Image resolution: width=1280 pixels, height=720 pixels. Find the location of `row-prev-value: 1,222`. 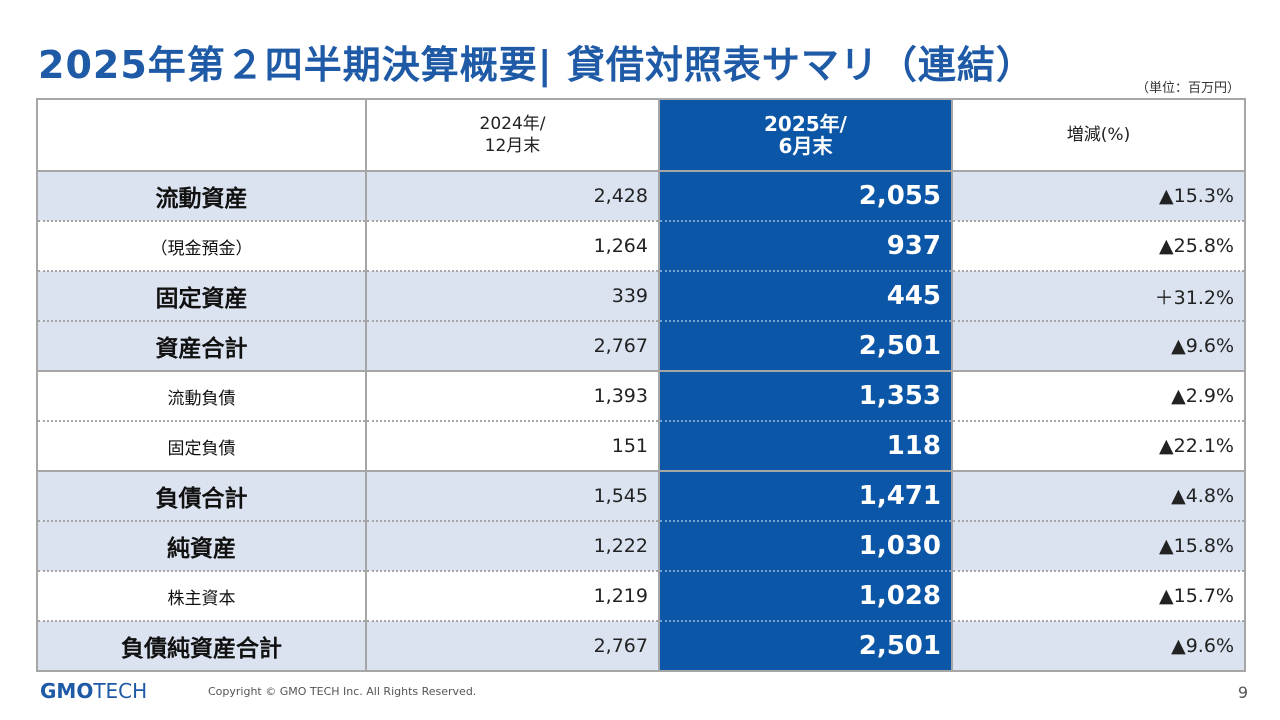

row-prev-value: 1,222 is located at coordinates (512, 546).